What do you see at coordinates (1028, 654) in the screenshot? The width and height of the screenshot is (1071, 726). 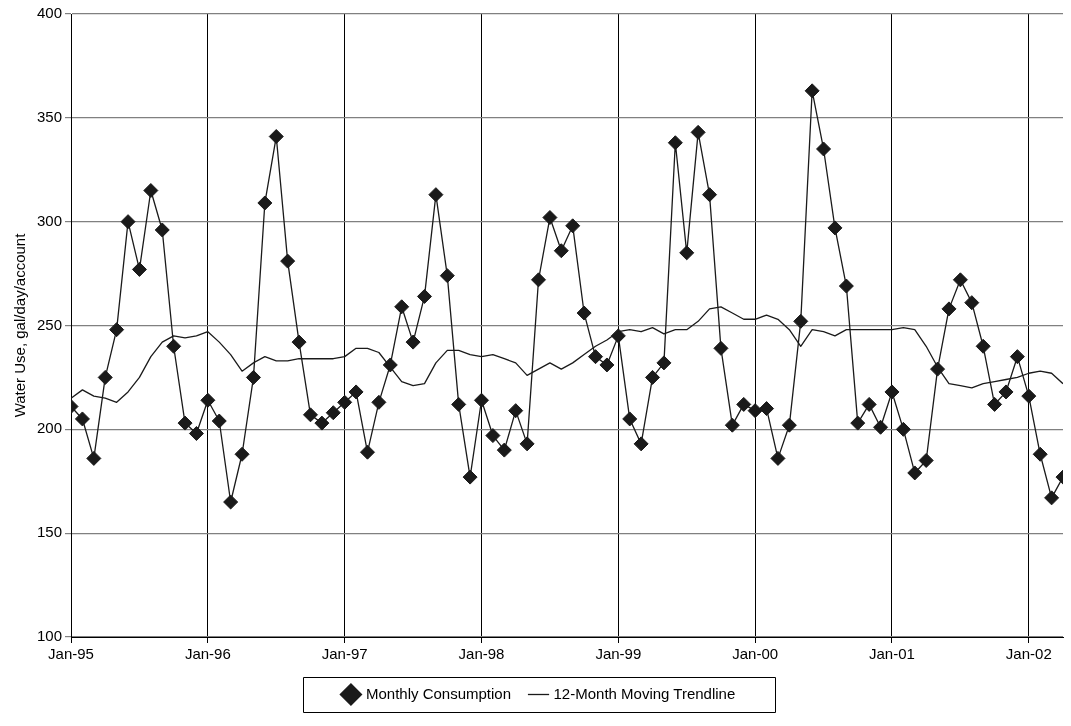 I see `x-tick-label: Jan-02` at bounding box center [1028, 654].